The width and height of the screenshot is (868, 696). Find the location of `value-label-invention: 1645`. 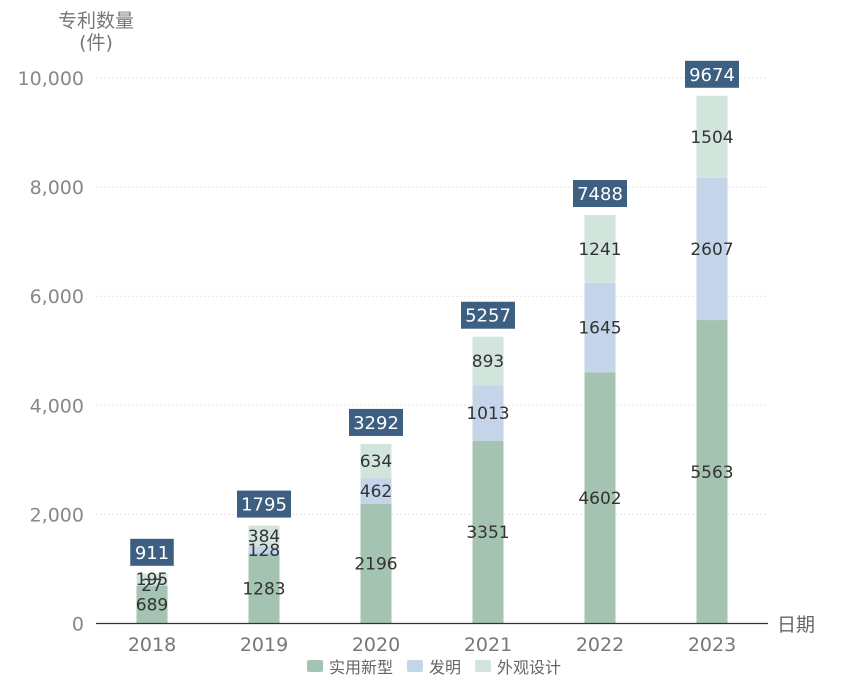

value-label-invention: 1645 is located at coordinates (599, 329).